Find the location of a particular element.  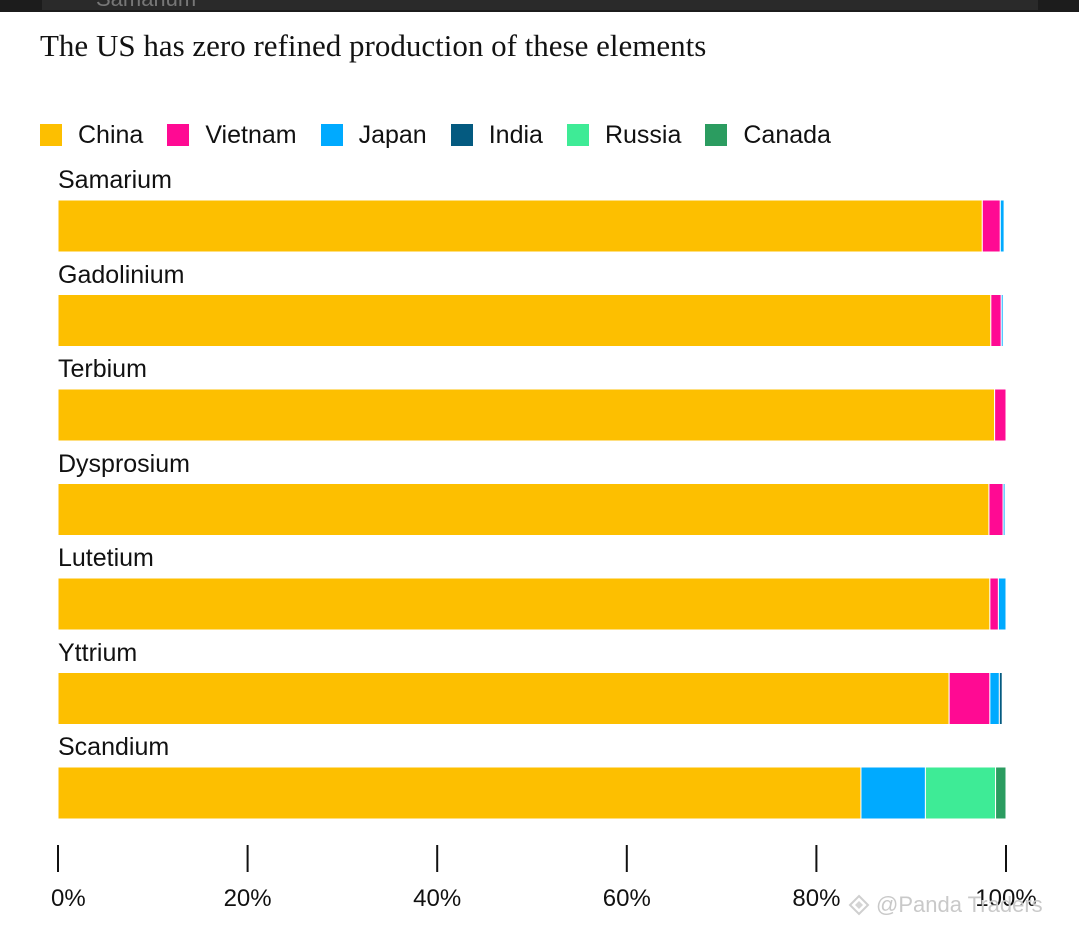

bar-segment-yttrium-china is located at coordinates (503, 698).